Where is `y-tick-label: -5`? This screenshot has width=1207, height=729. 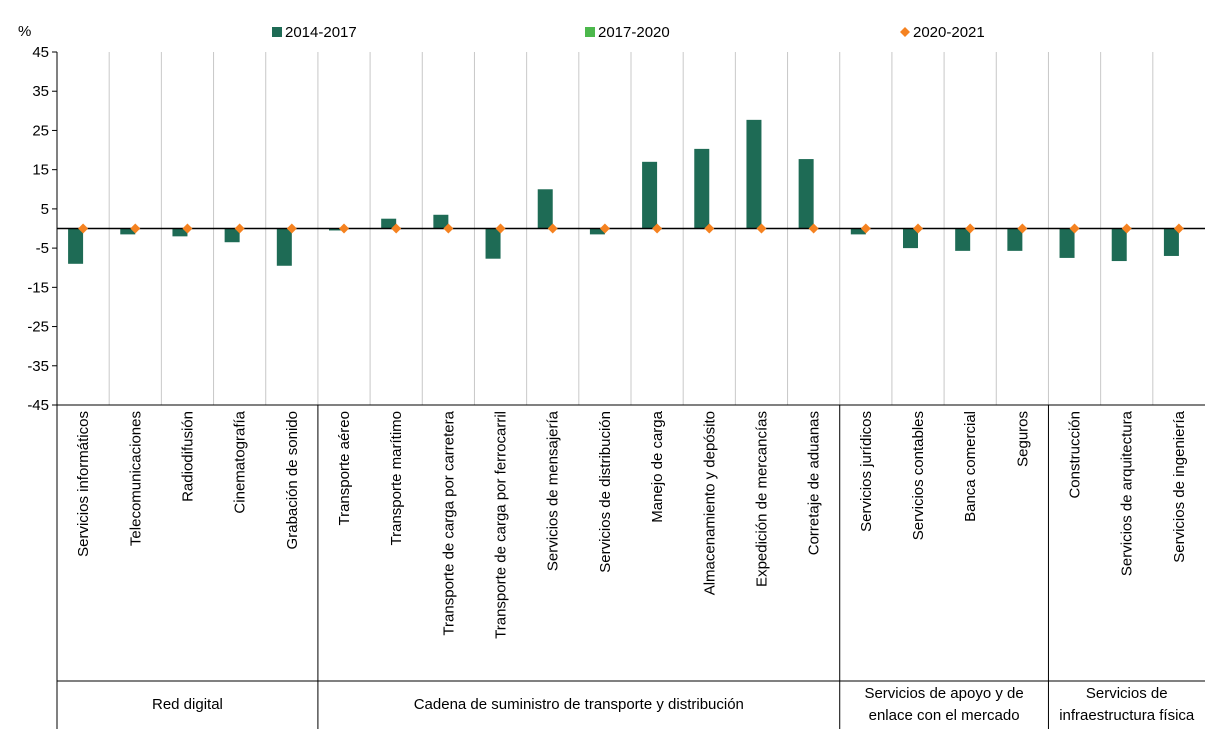
y-tick-label: -5 is located at coordinates (42, 248).